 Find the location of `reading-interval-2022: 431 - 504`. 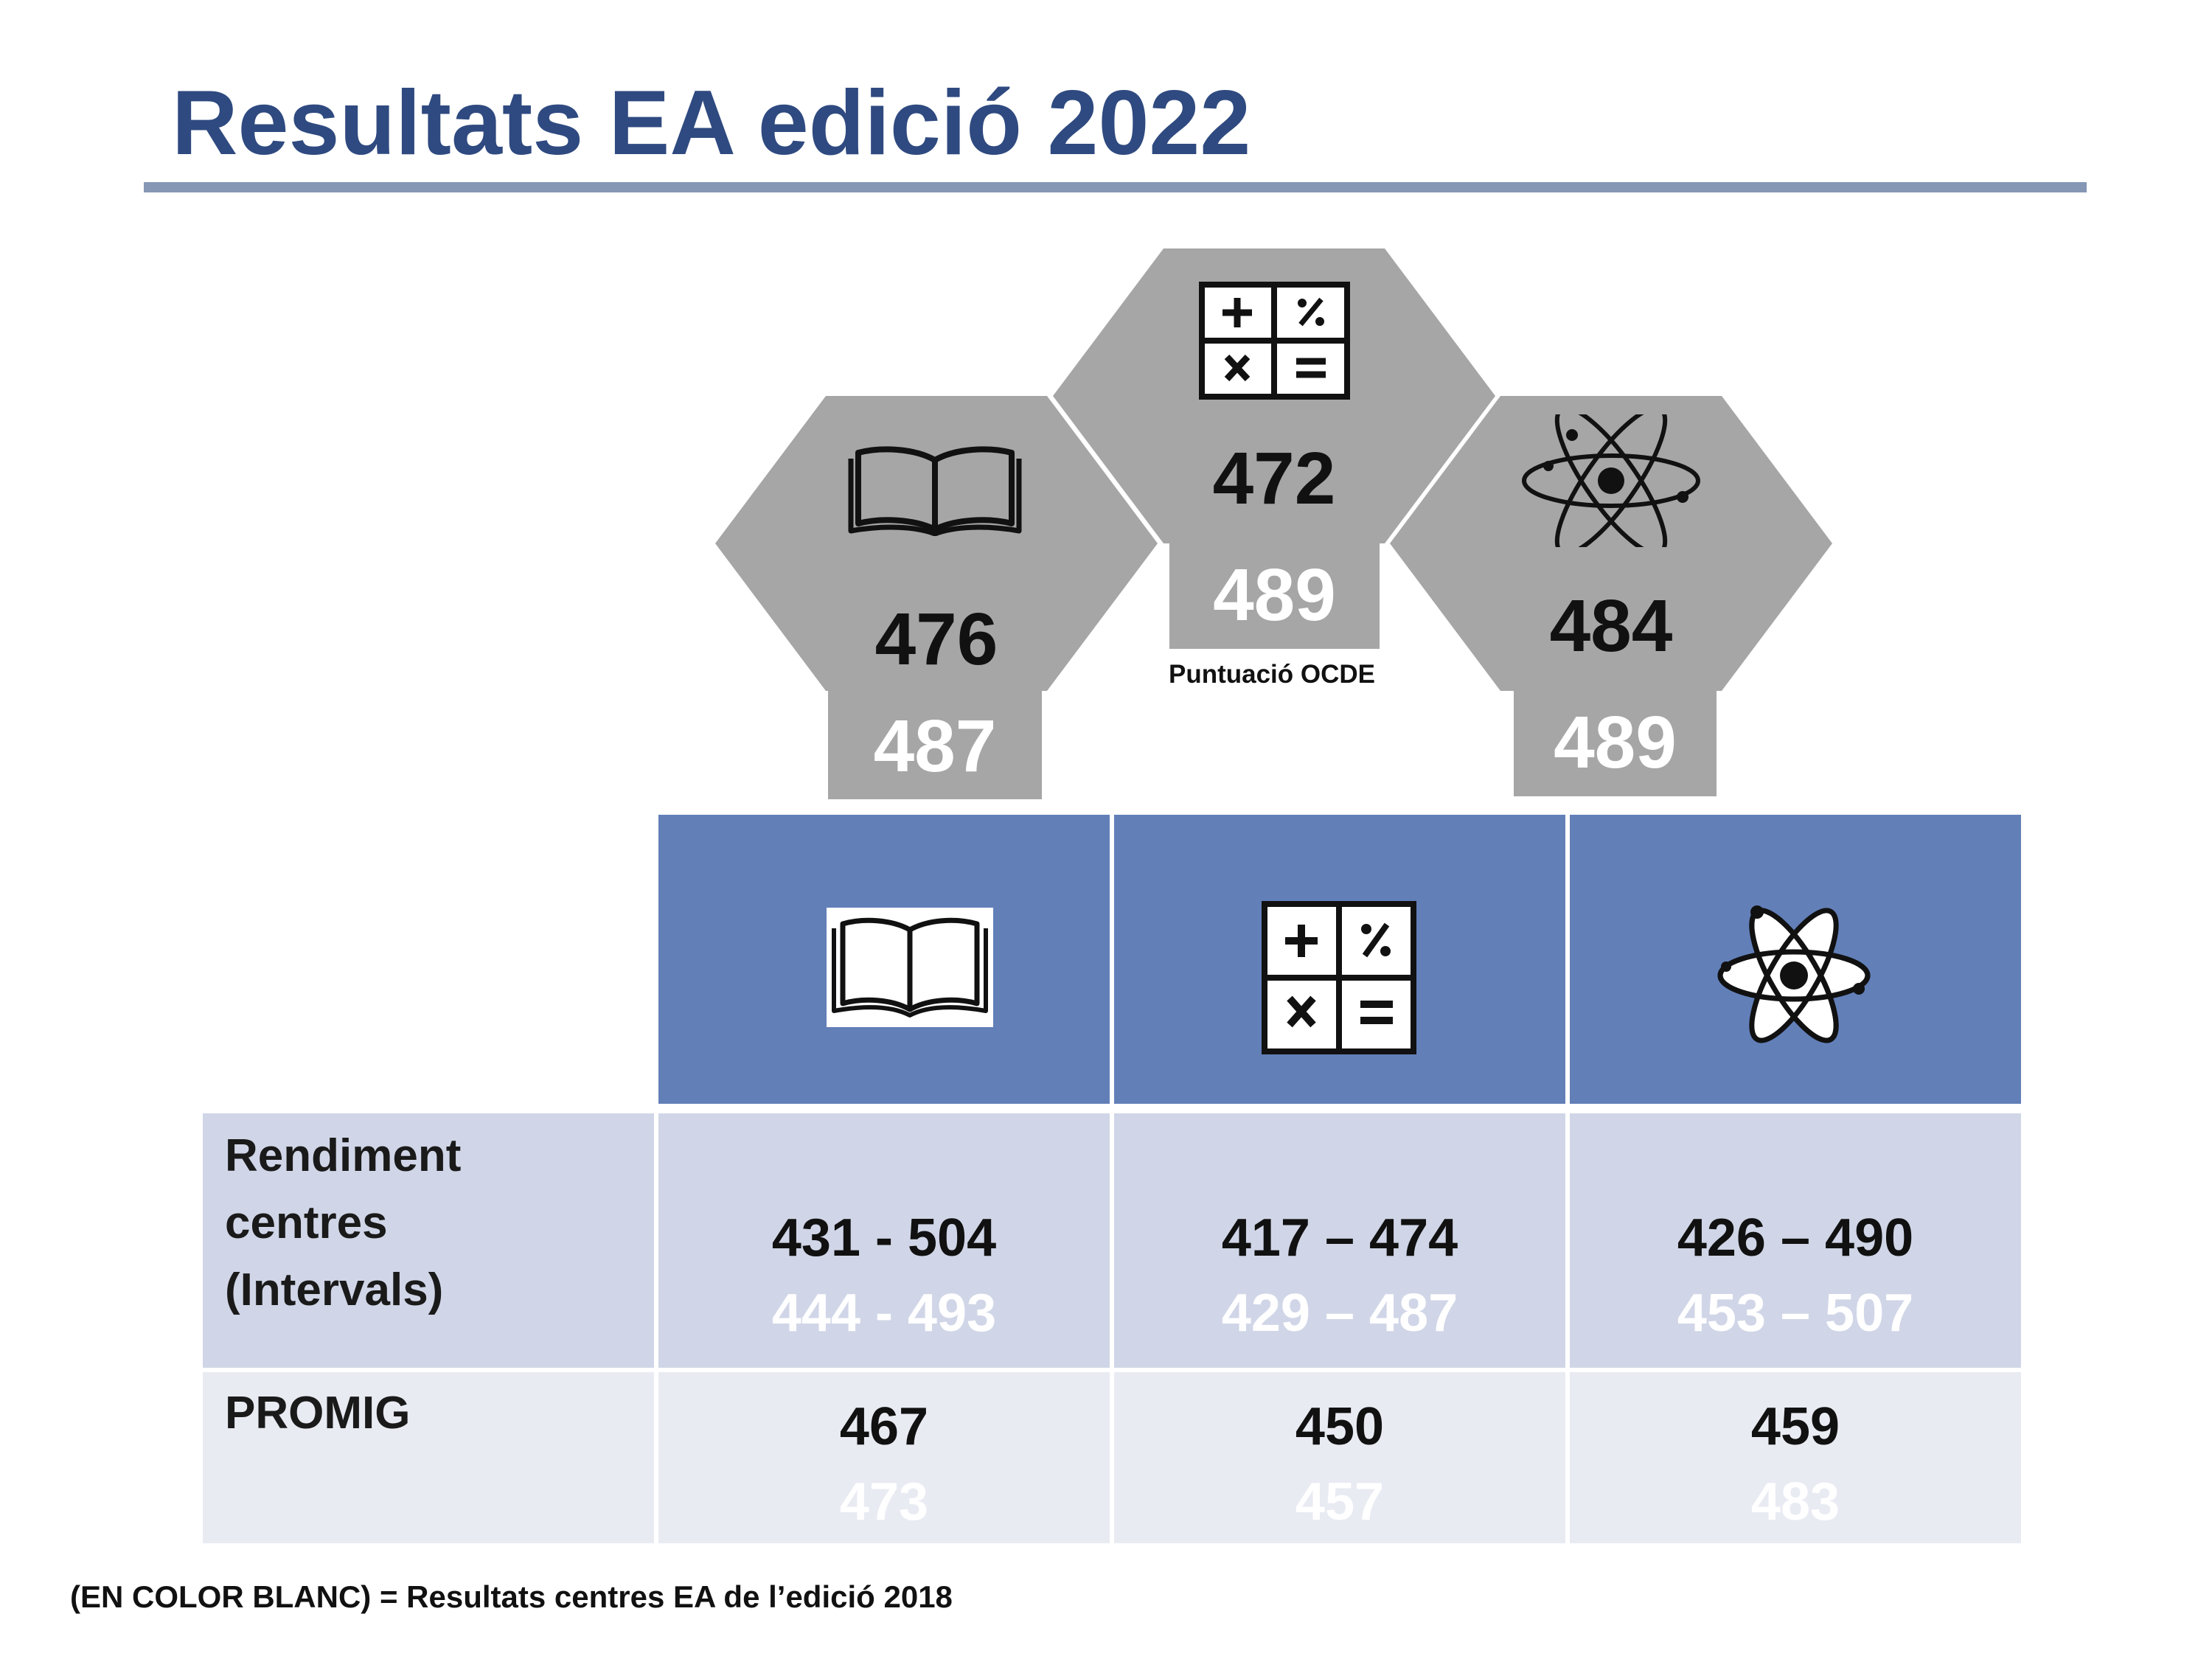

reading-interval-2022: 431 - 504 is located at coordinates (884, 1237).